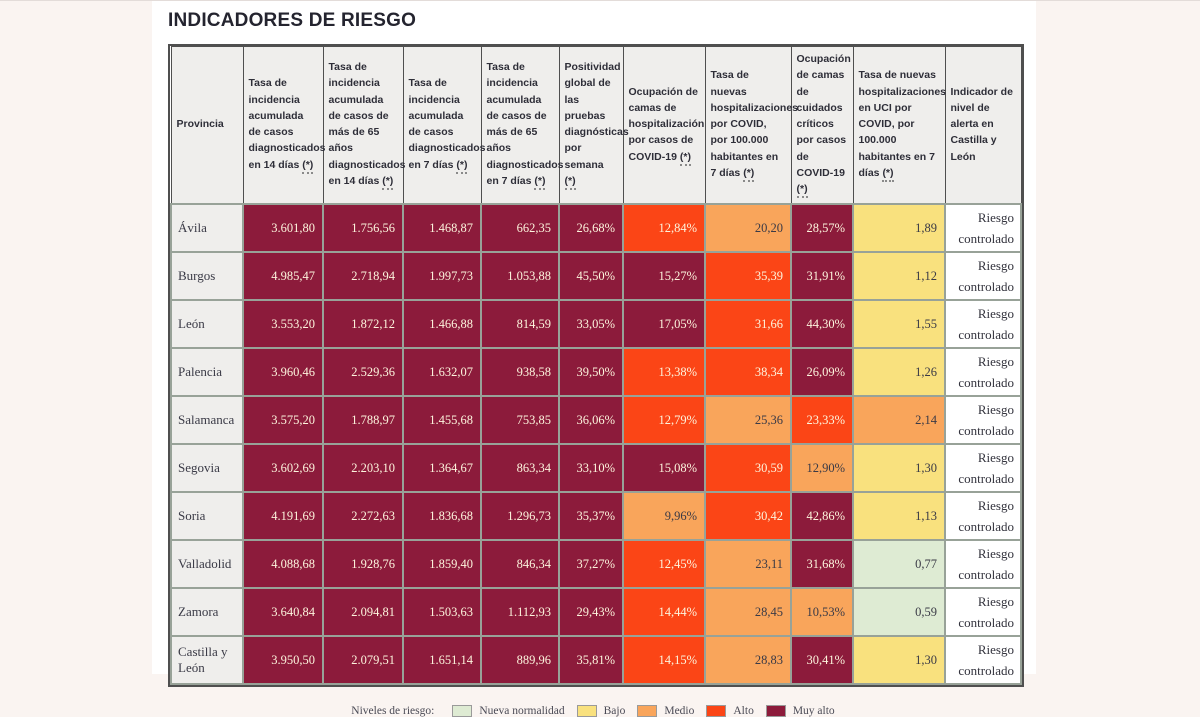 The width and height of the screenshot is (1200, 717). Describe the element at coordinates (591, 516) in the screenshot. I see `metric-cell: 35,37%` at that location.